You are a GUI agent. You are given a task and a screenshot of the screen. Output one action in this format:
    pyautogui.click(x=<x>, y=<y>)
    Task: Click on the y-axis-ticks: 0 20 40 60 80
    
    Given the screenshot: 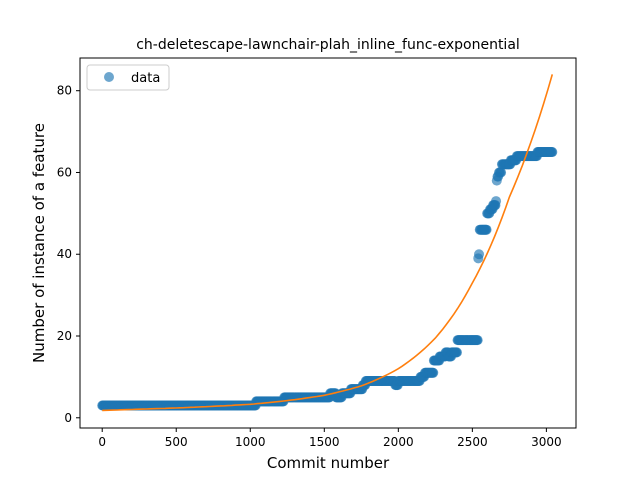 What is the action you would take?
    pyautogui.click(x=68, y=254)
    